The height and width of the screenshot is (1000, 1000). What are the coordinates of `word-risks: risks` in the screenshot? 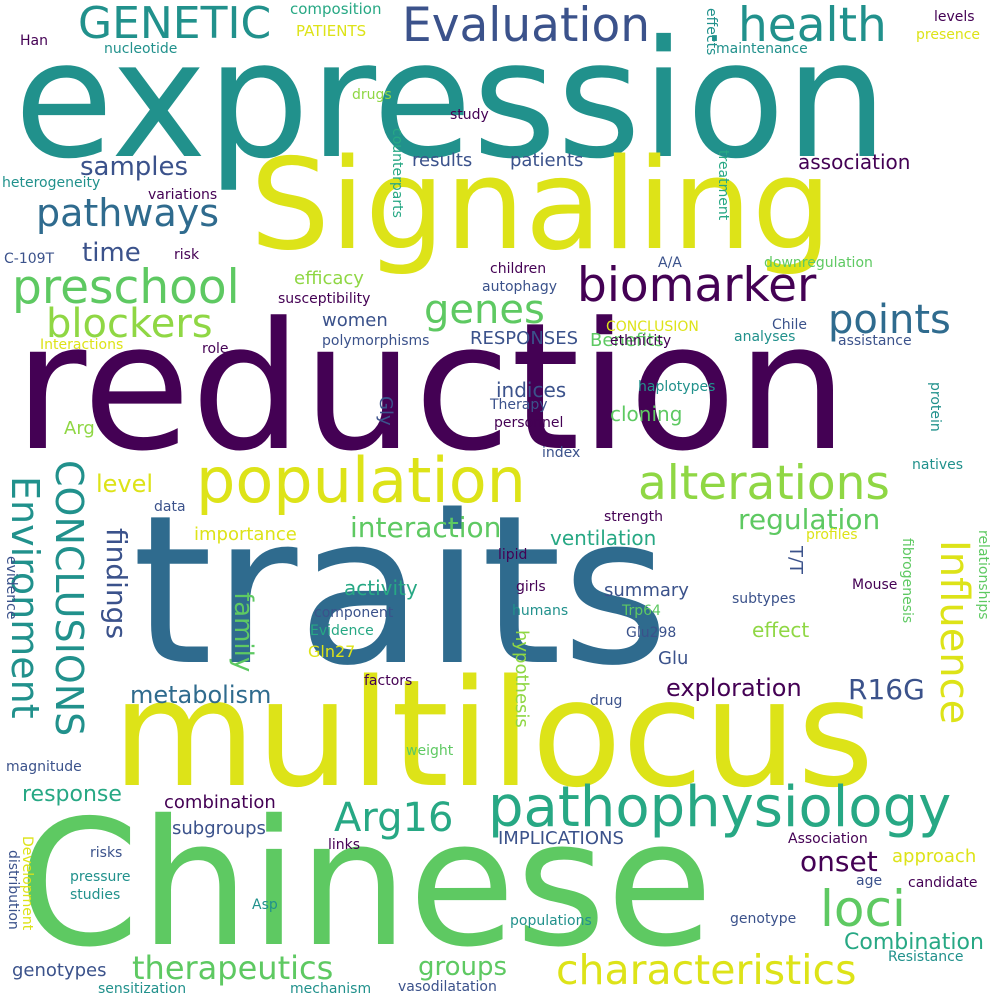 It's located at (106, 853).